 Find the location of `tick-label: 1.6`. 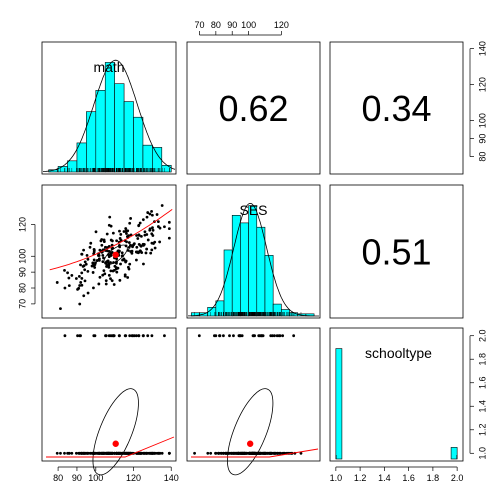

tick-label: 1.6 is located at coordinates (408, 478).